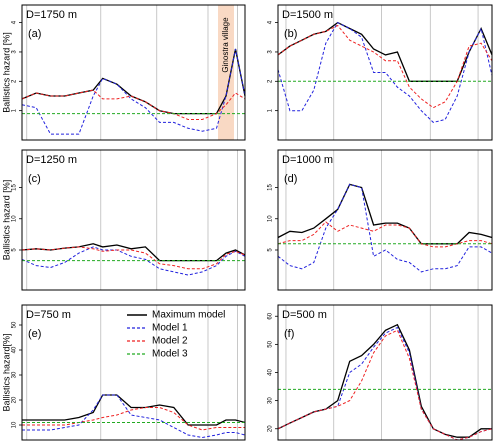 The image size is (500, 446). I want to click on annotation: Ginostra village, so click(225, 45).